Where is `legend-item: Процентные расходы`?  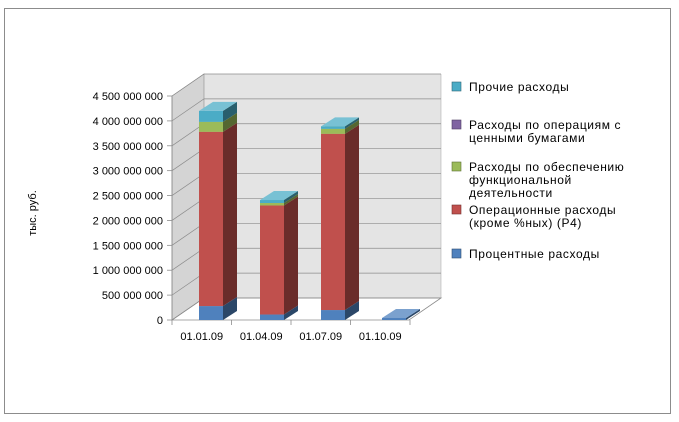
legend-item: Процентные расходы is located at coordinates (525, 254).